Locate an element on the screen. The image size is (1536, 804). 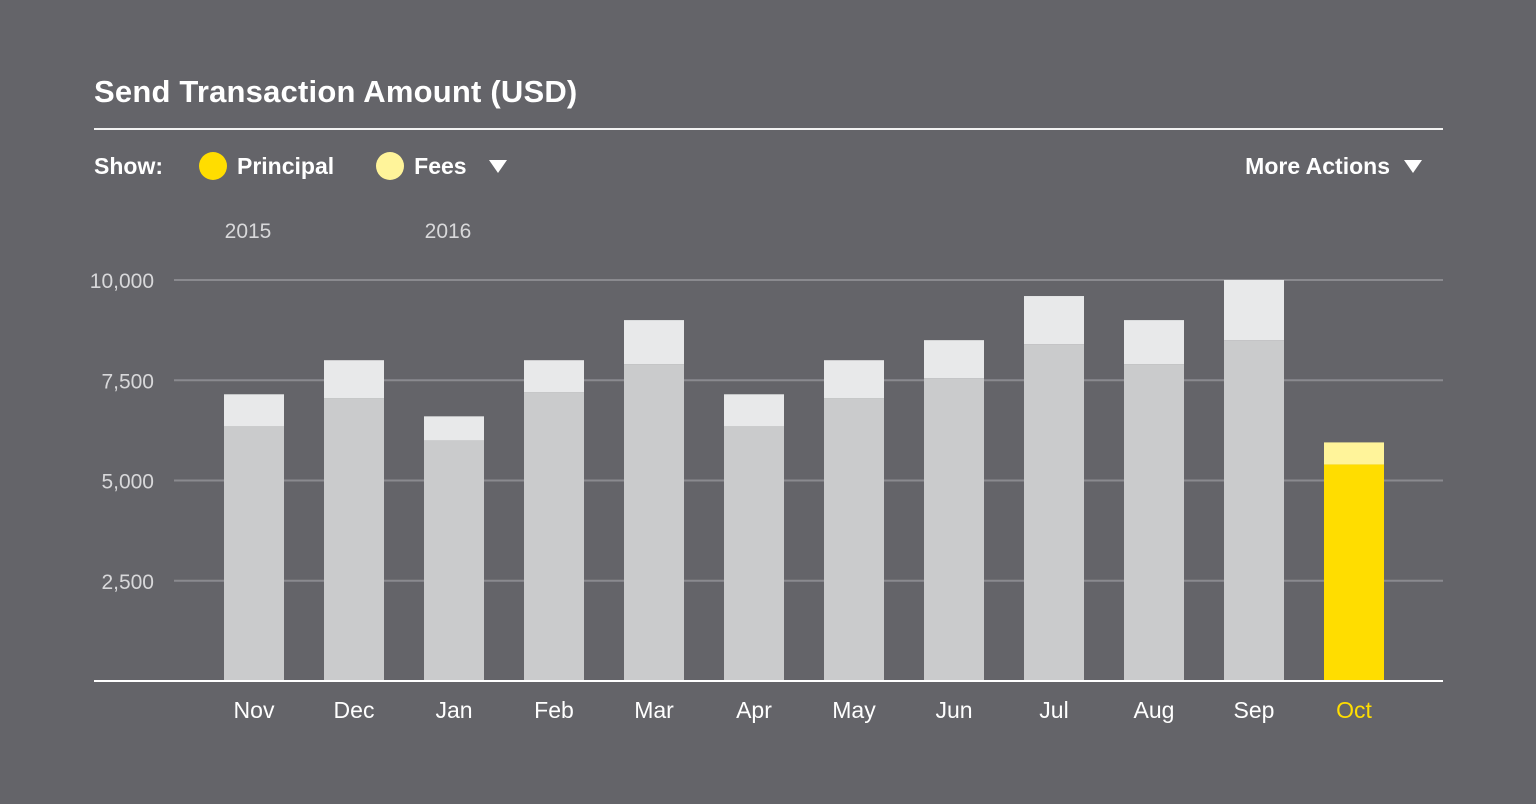
x-tick-label: Jul is located at coordinates (1053, 710).